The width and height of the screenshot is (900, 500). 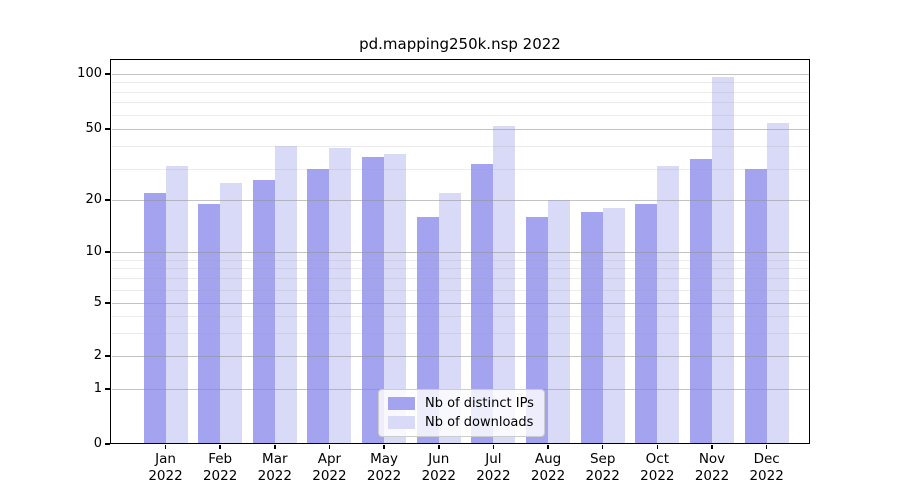 What do you see at coordinates (274, 467) in the screenshot?
I see `x-tick-label-mar: Mar 2022` at bounding box center [274, 467].